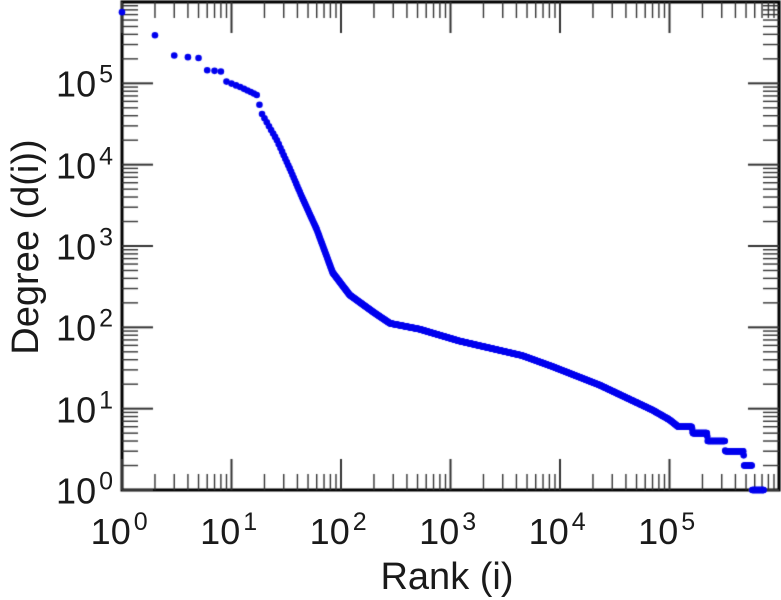  I want to click on y-axis-title: Degree (d(i)), so click(26, 247).